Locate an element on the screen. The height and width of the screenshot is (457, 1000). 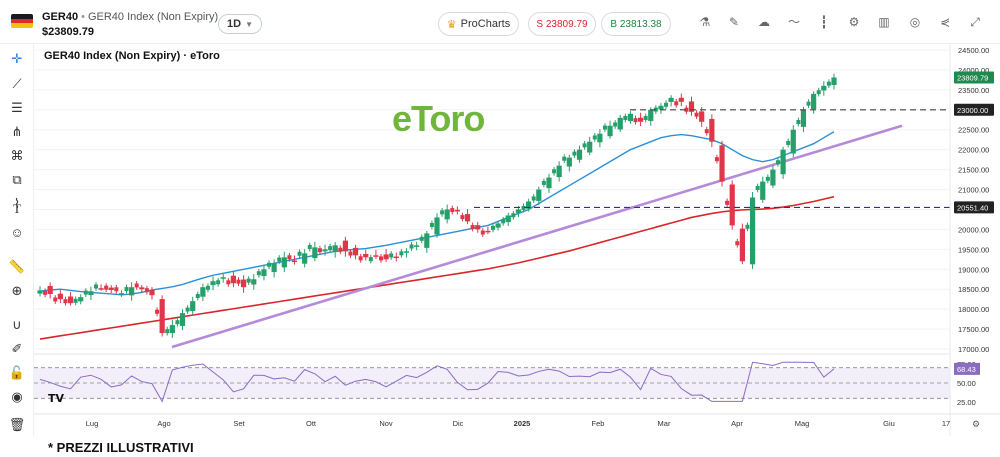
bar-layout-icon: ▥ is located at coordinates (884, 22).